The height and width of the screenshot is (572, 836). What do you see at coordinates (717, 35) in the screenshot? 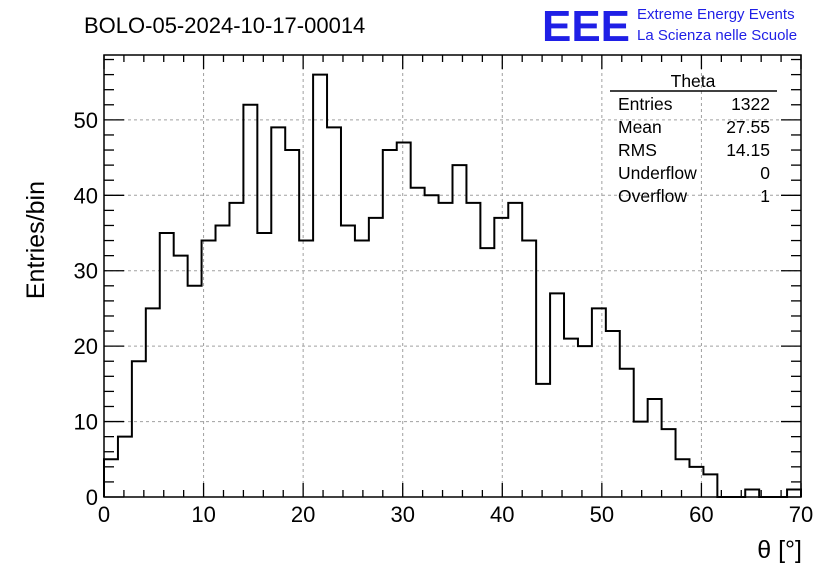
I see `logo-line-2: La Scienza nelle Scuole` at bounding box center [717, 35].